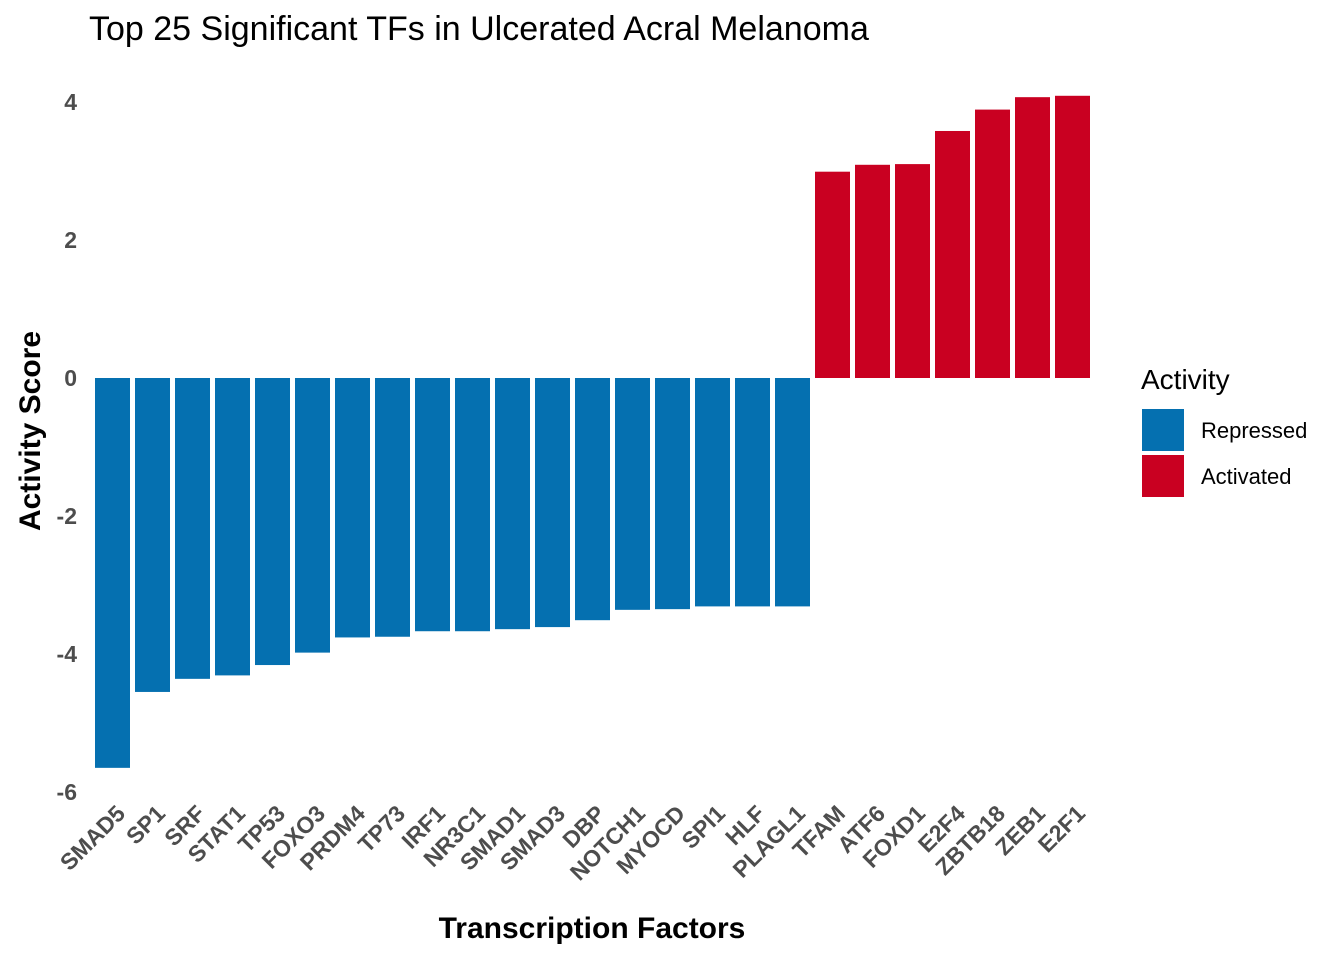 This screenshot has height=960, width=1344. I want to click on bar-tfam, so click(832, 274).